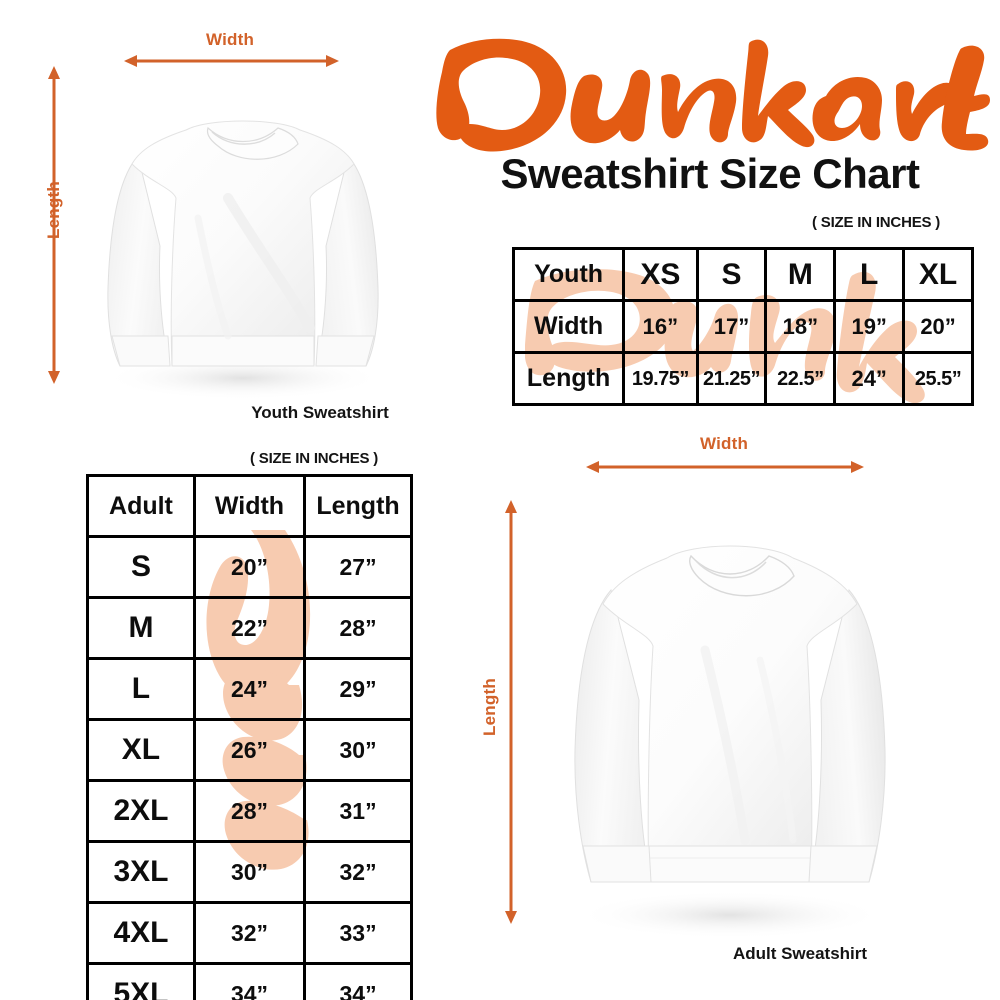 This screenshot has height=1000, width=1000. I want to click on adult-size-xl: XL, so click(141, 750).